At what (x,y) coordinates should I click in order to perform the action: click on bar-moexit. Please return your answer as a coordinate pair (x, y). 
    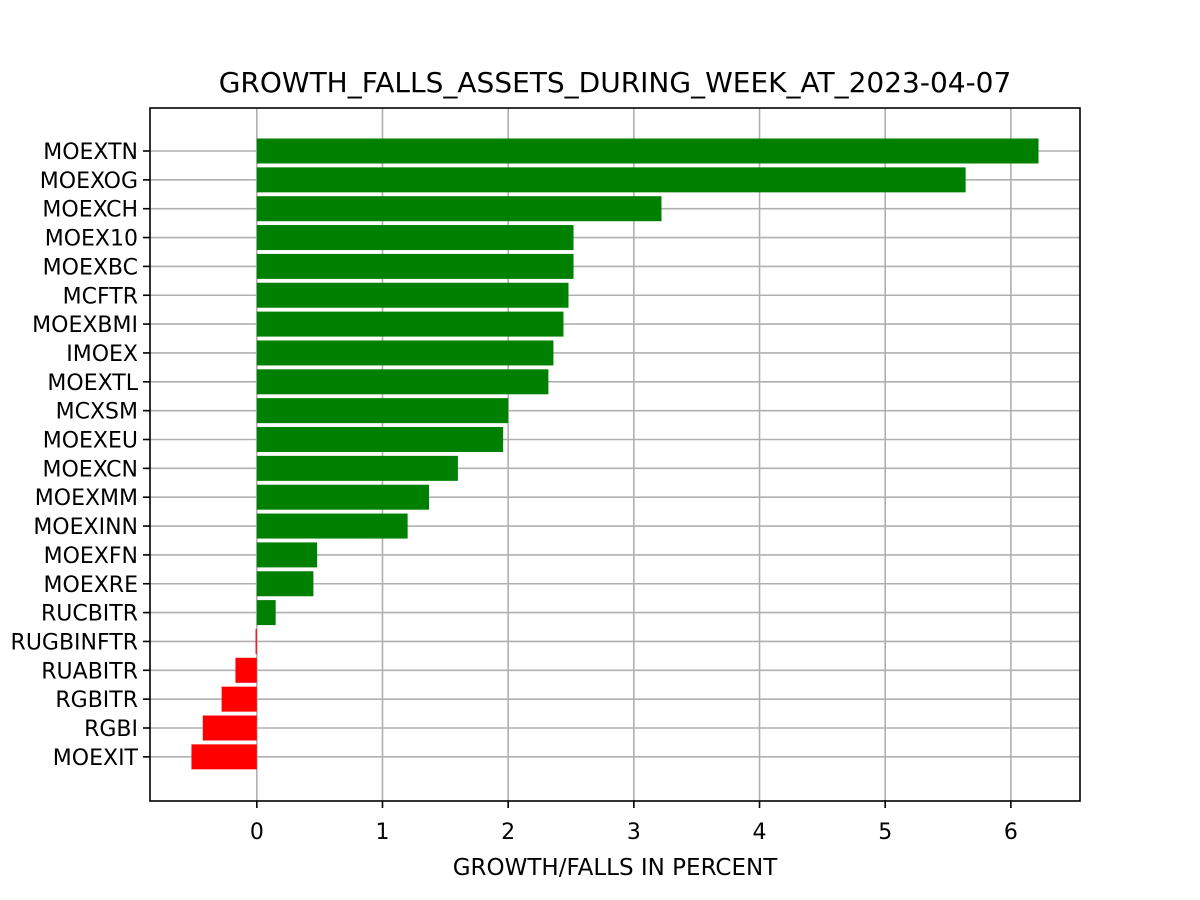
    Looking at the image, I should click on (224, 757).